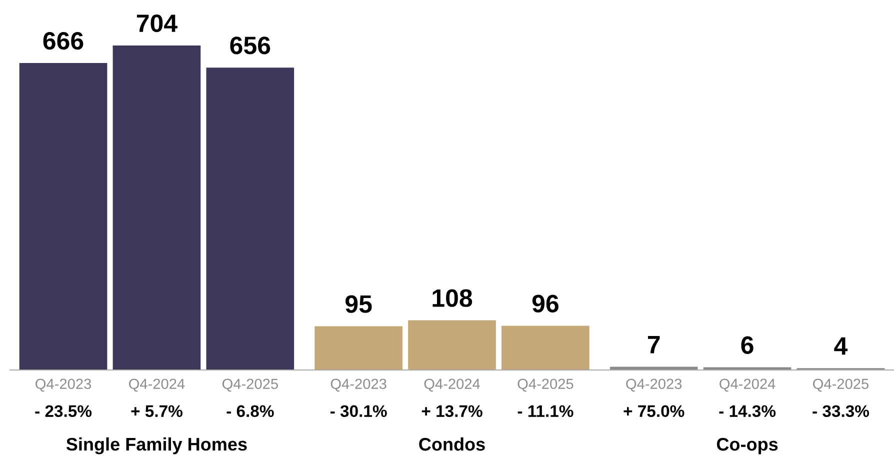 The width and height of the screenshot is (894, 459). Describe the element at coordinates (63, 411) in the screenshot. I see `text: - 23.5%` at that location.